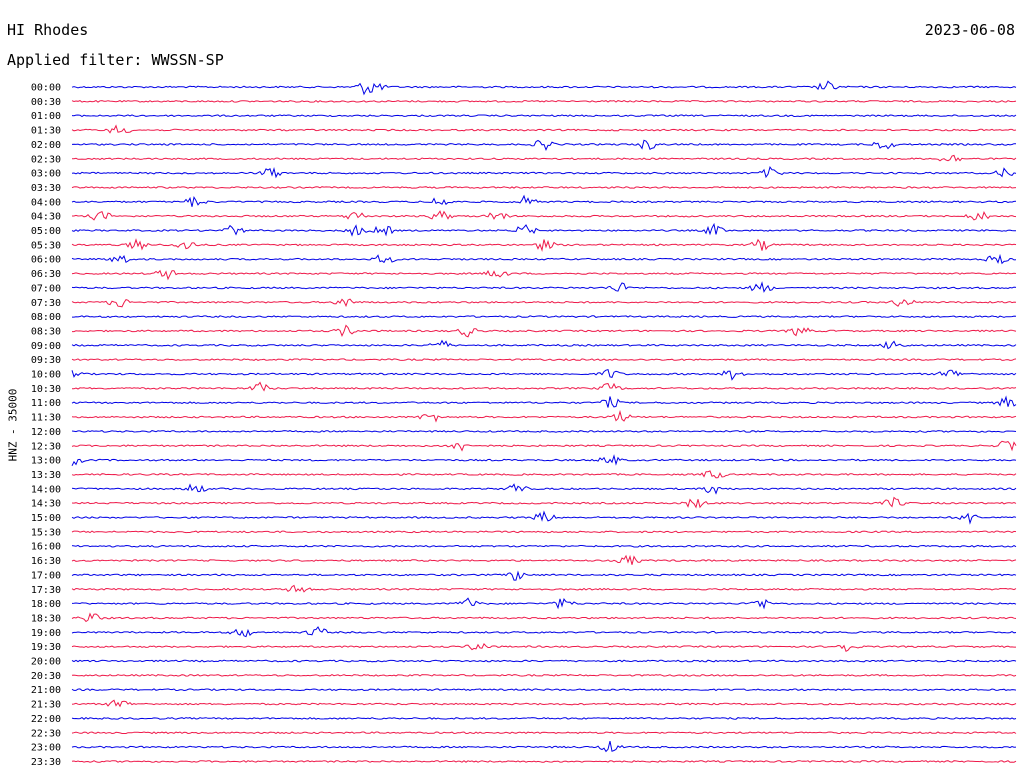 This screenshot has width=1024, height=780. What do you see at coordinates (46, 633) in the screenshot?
I see `time-tick-label: 19:00` at bounding box center [46, 633].